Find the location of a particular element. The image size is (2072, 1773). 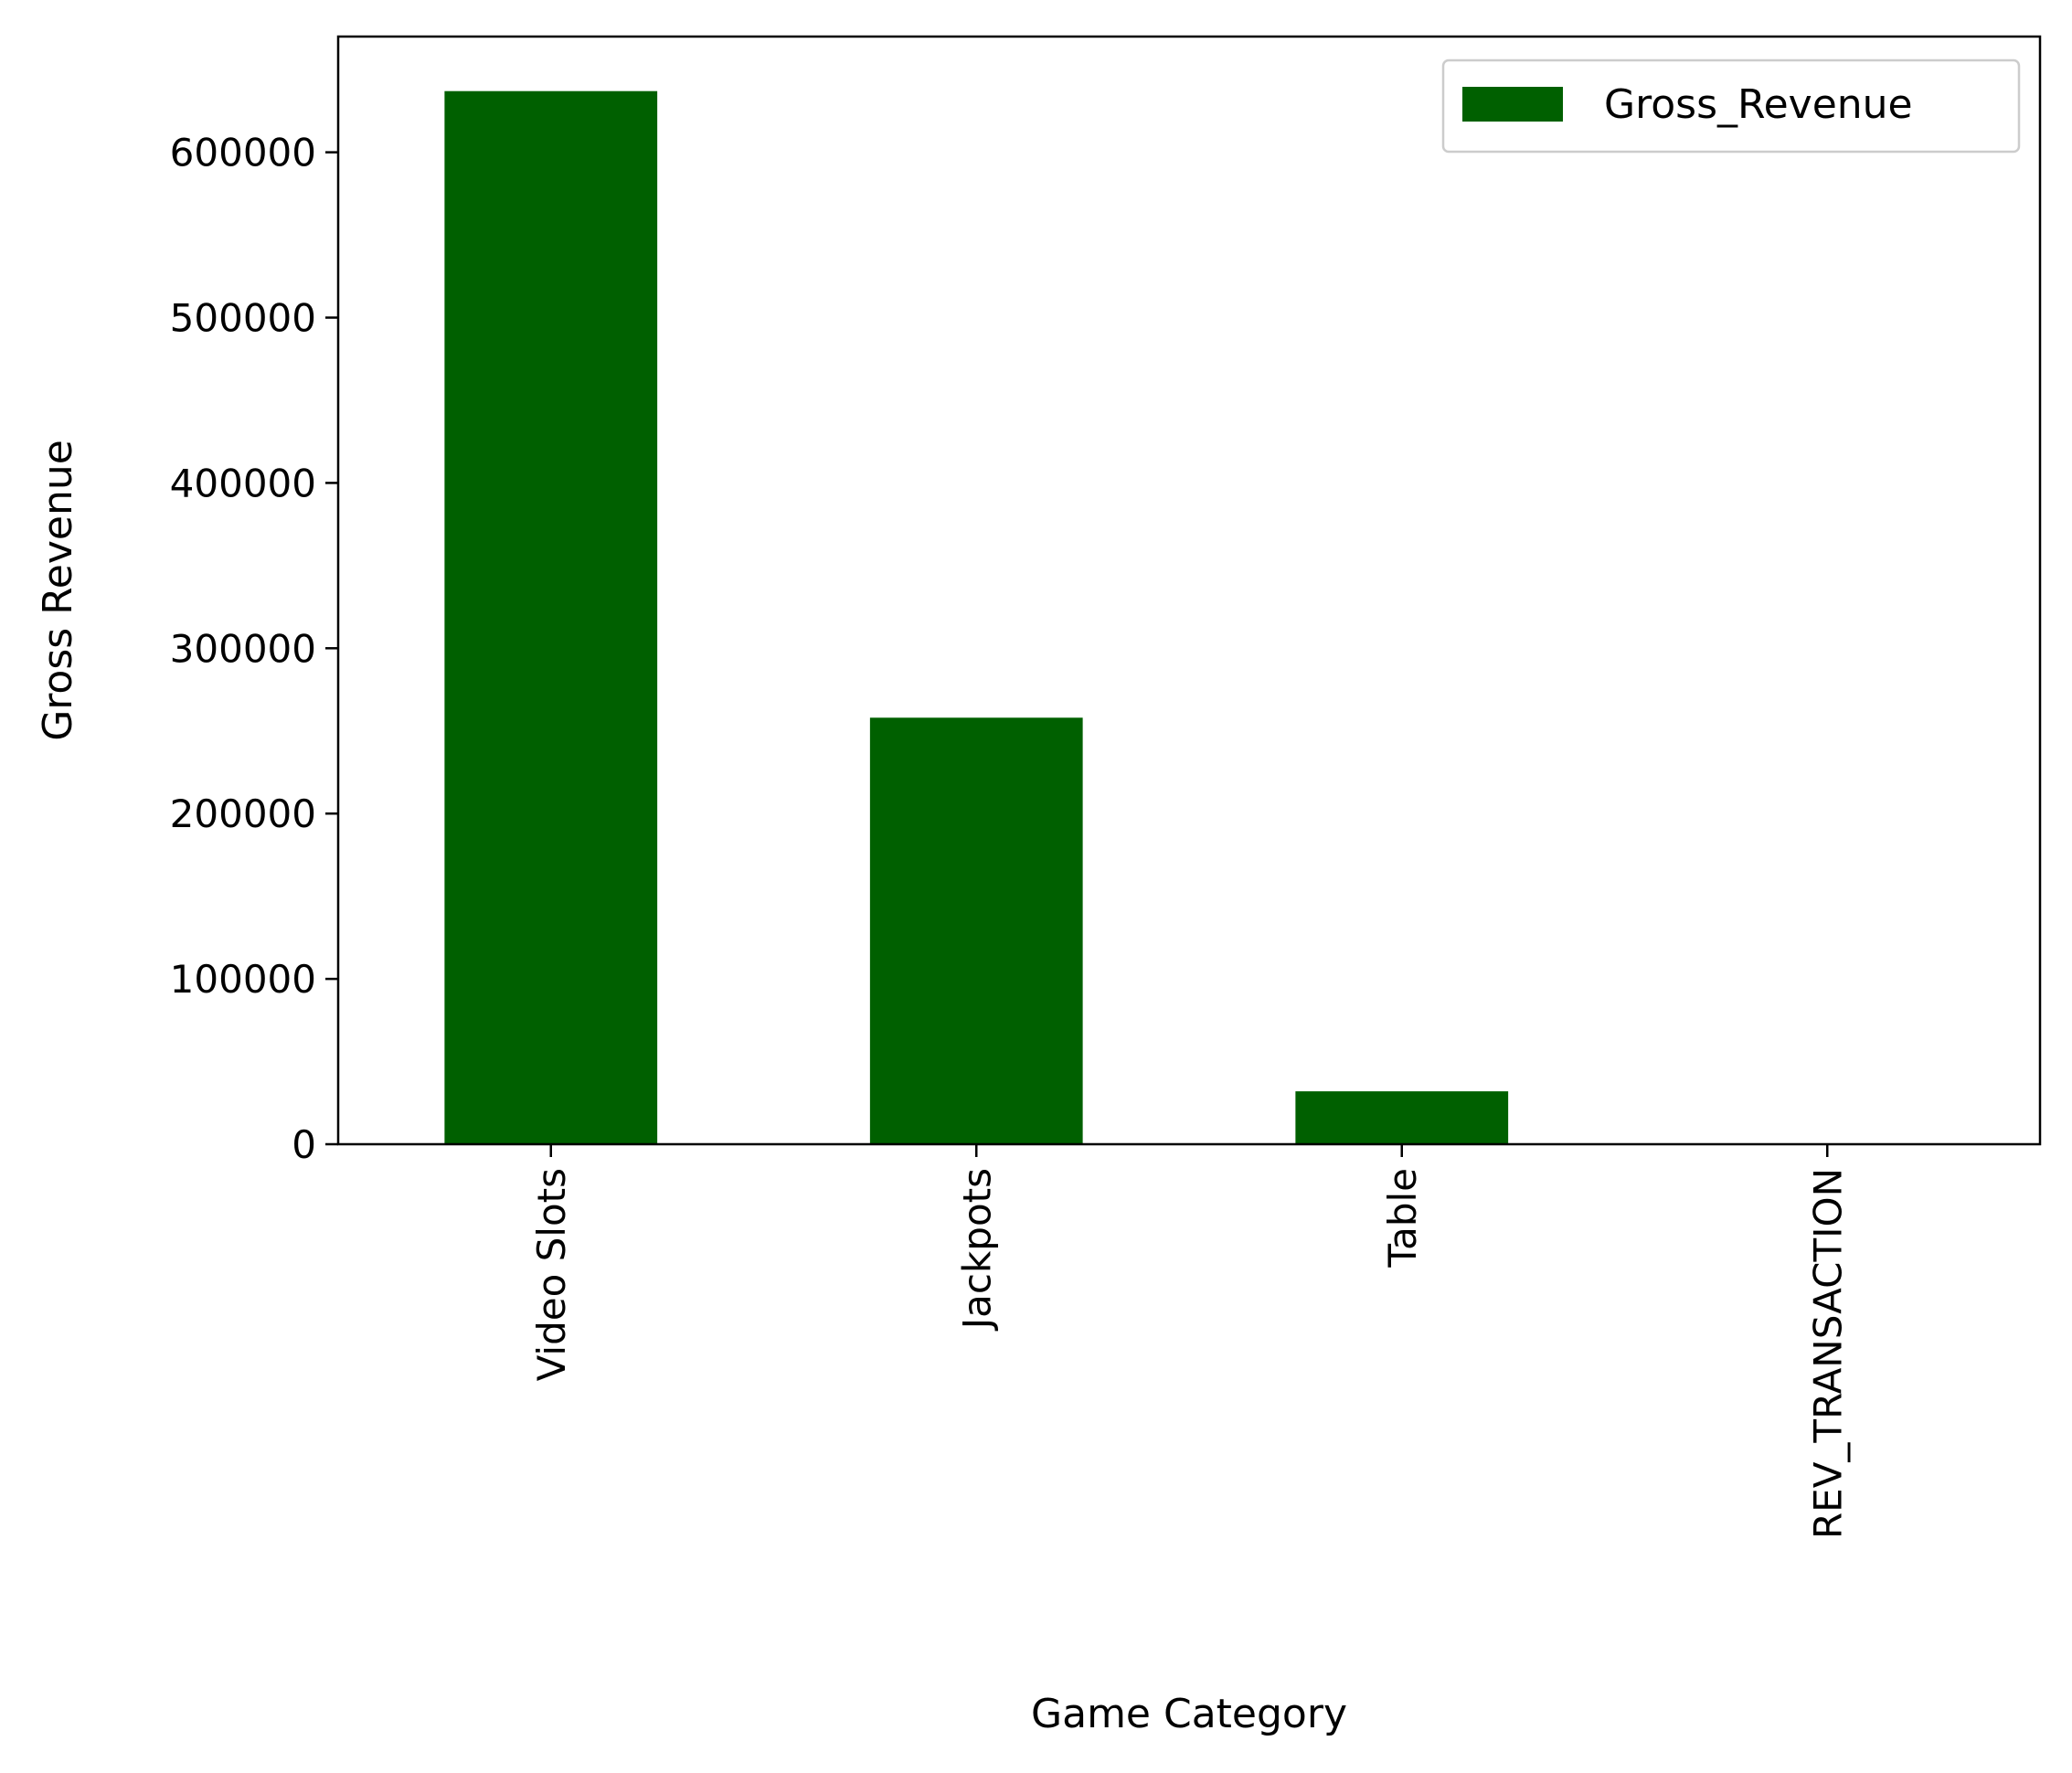

x-tick-label: Jackpots is located at coordinates (976, 1250).